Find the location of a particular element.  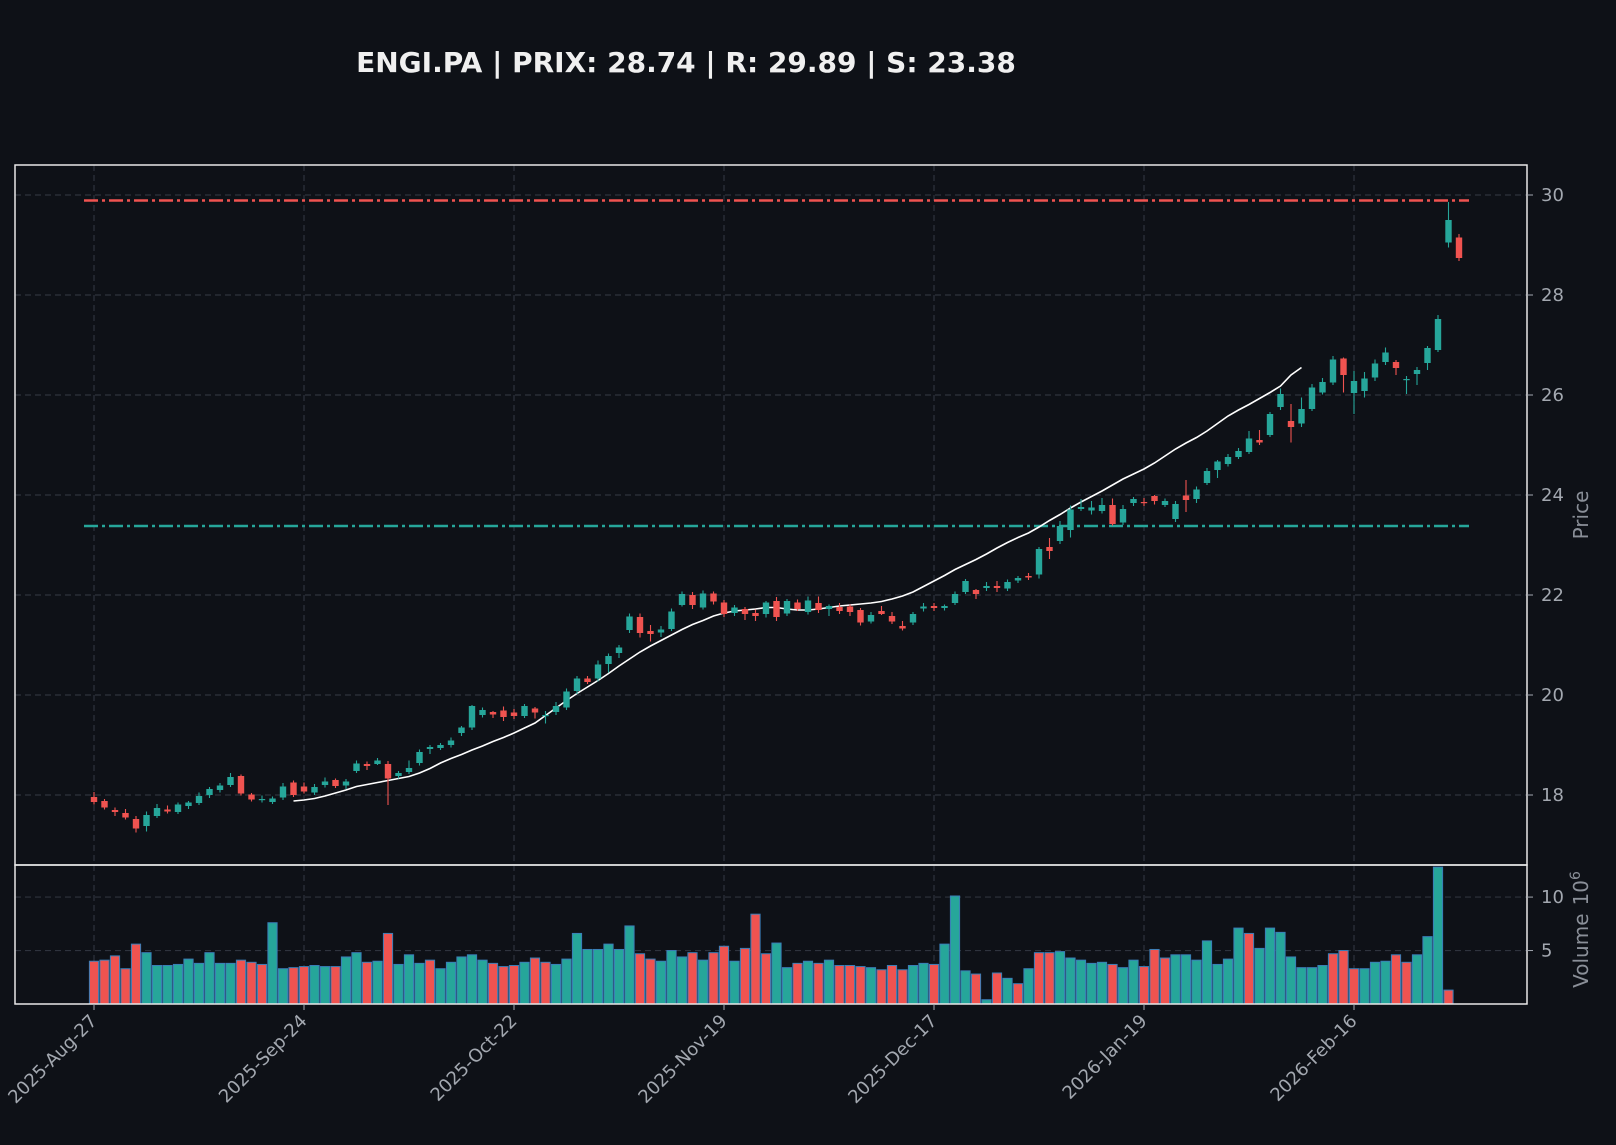

price-y-axis: 18 20 22 24 26 28 30 is located at coordinates (1545, 495).